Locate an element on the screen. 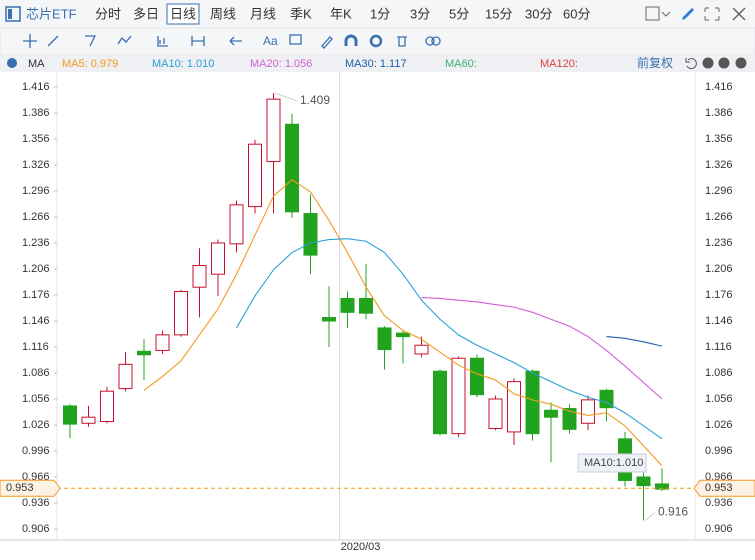 This screenshot has width=755, height=560. tab: 3分 is located at coordinates (420, 13).